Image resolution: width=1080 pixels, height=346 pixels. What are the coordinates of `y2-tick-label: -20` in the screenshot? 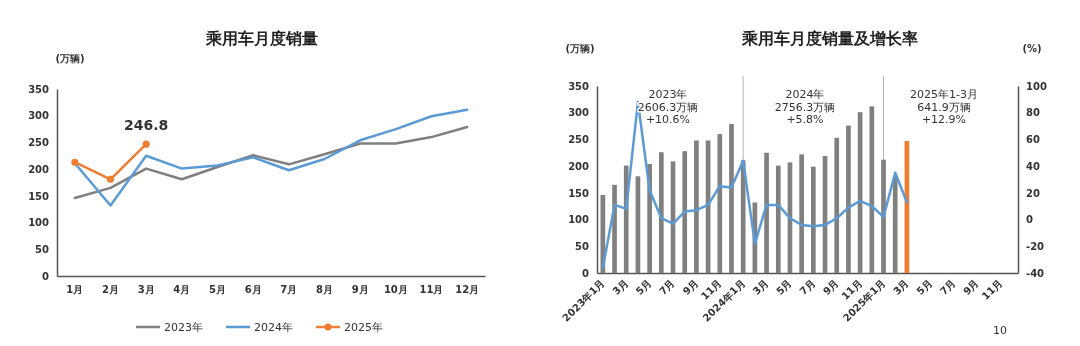 It's located at (1035, 246).